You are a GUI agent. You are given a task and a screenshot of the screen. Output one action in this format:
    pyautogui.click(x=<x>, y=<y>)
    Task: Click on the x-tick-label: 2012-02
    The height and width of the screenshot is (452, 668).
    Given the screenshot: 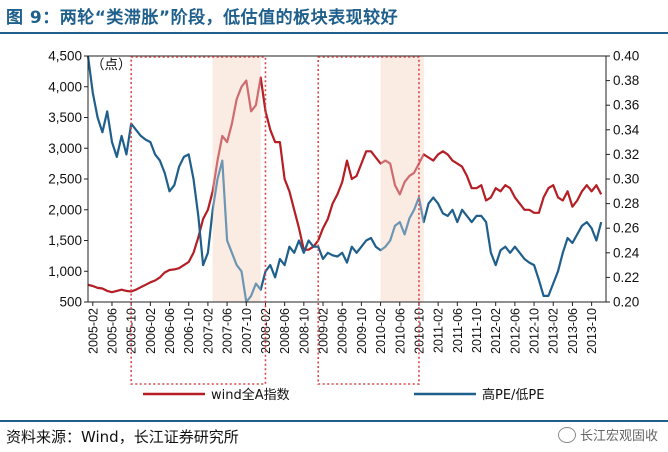 What is the action you would take?
    pyautogui.click(x=496, y=331)
    